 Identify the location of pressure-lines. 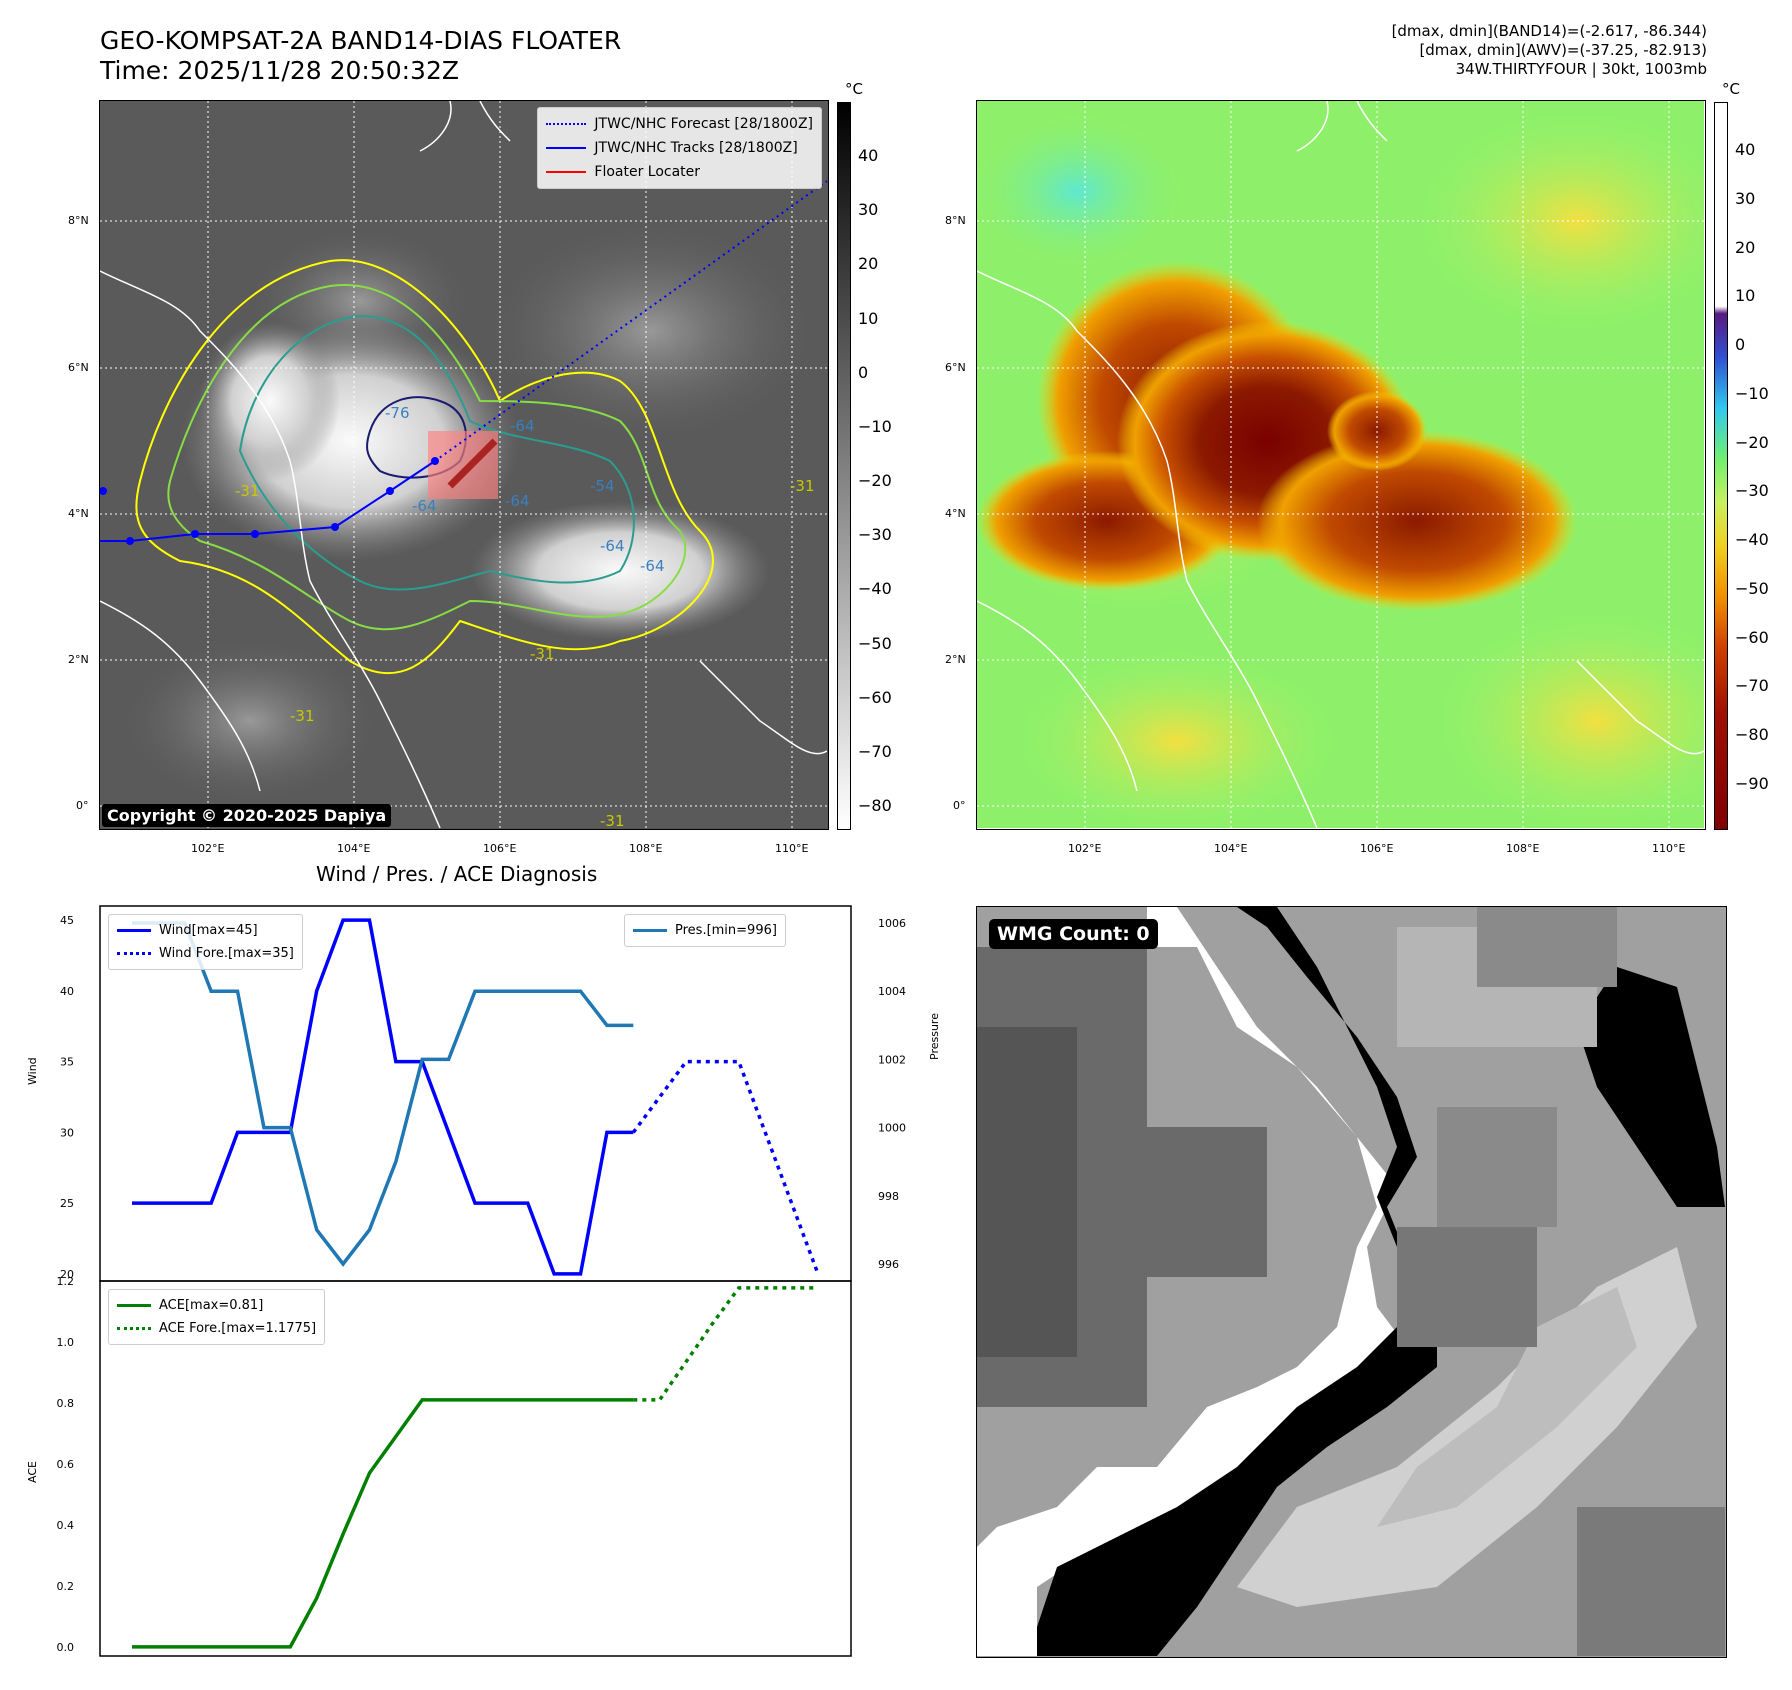
(383, 1094).